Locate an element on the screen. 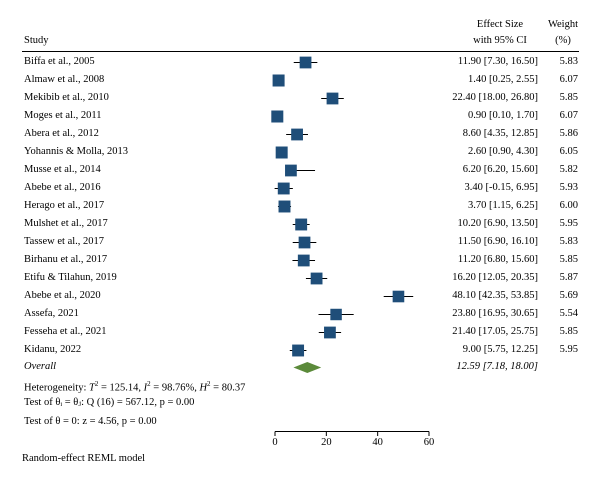  i2-symbol: I is located at coordinates (145, 388).